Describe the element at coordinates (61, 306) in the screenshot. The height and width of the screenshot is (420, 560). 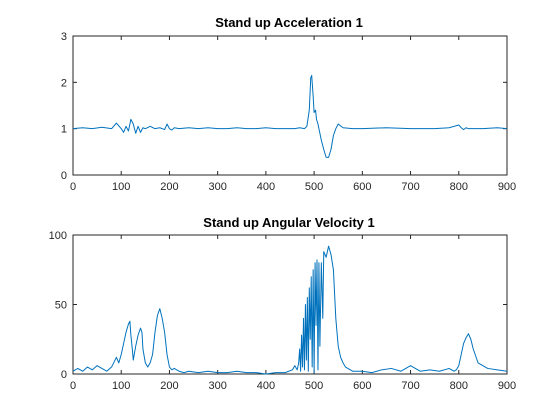
I see `angular-velocity-y-tick-label: 50` at that location.